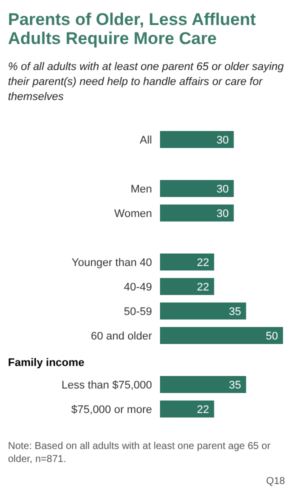 This screenshot has height=499, width=295. Describe the element at coordinates (133, 214) in the screenshot. I see `y-tick-label: Women` at that location.